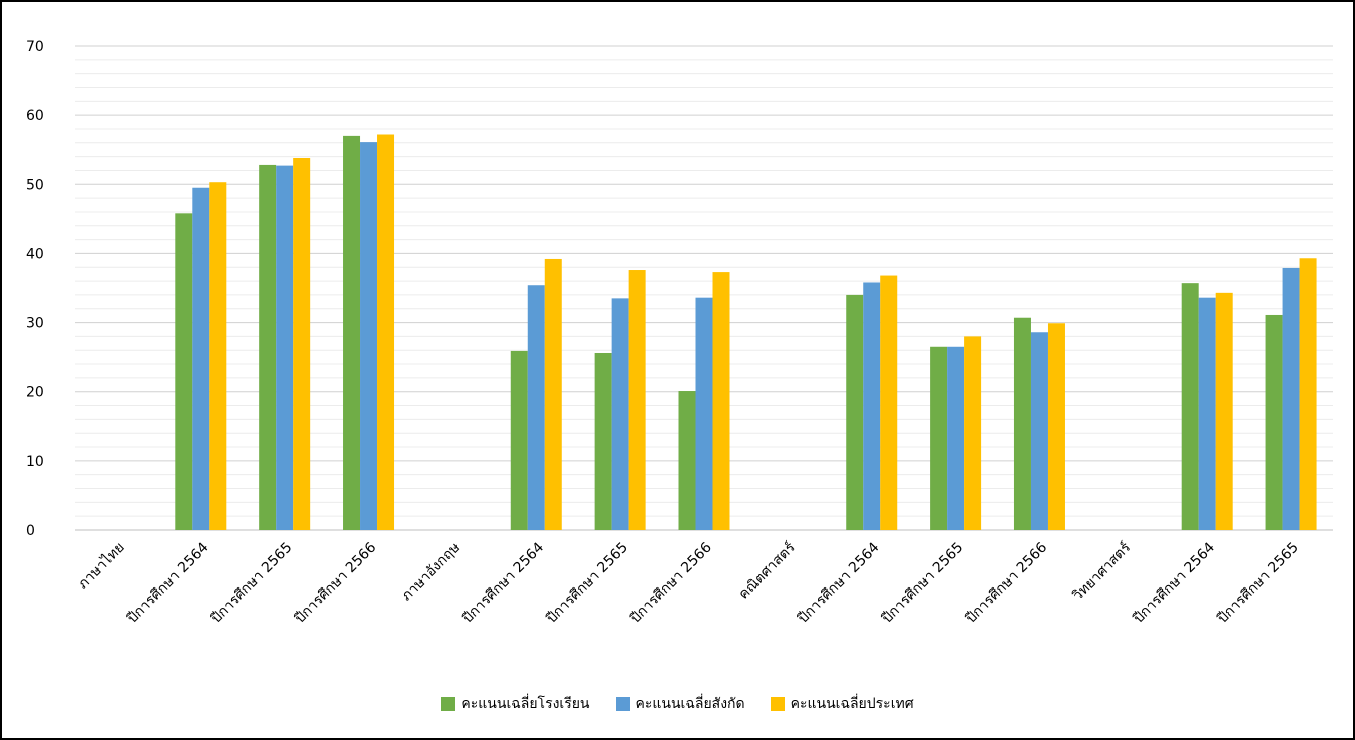 The height and width of the screenshot is (740, 1355). I want to click on y-tick-label: 30, so click(35, 324).